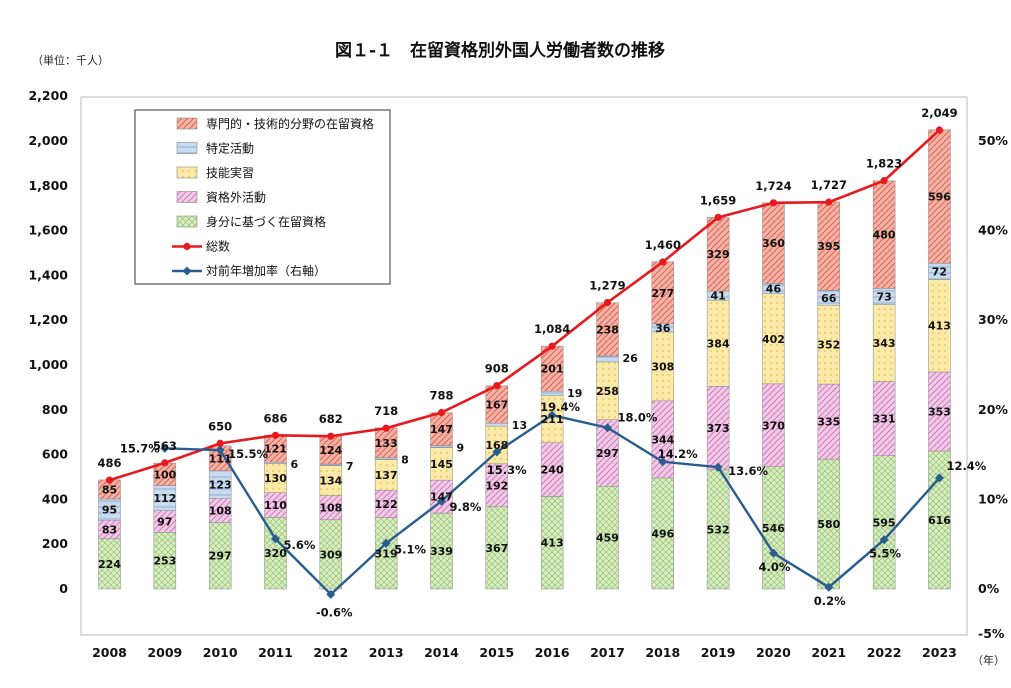  Describe the element at coordinates (330, 481) in the screenshot. I see `bar-label-trainee: 134` at that location.